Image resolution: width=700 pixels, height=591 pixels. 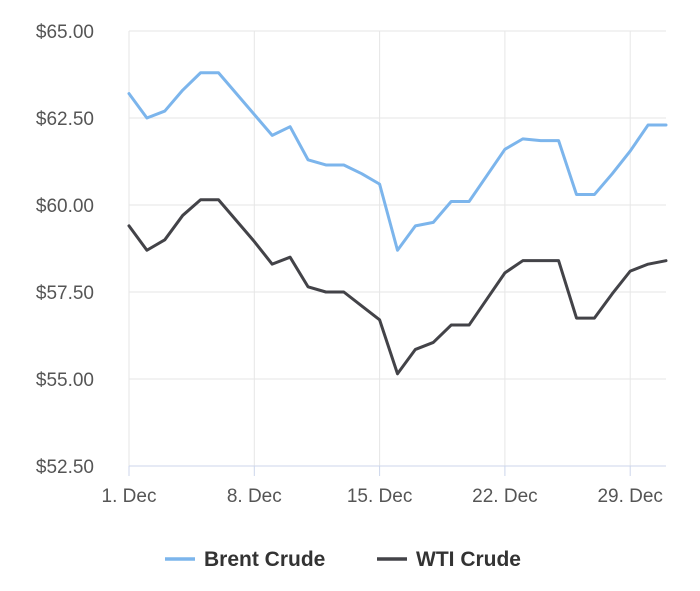 I want to click on x-tick-label: 1. Dec, so click(x=129, y=496).